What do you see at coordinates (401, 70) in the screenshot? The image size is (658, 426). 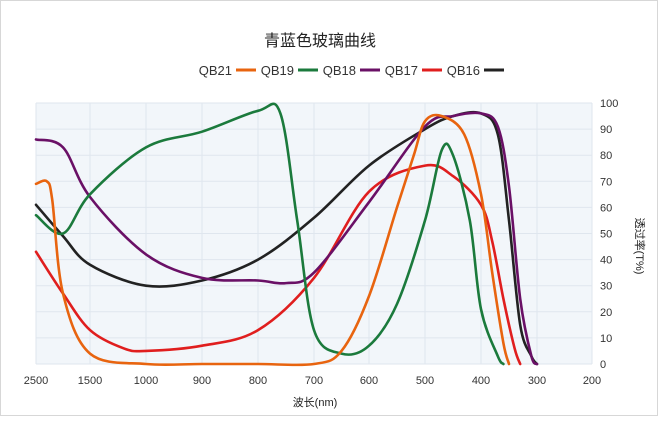 I see `legend-label: QB17` at bounding box center [401, 70].